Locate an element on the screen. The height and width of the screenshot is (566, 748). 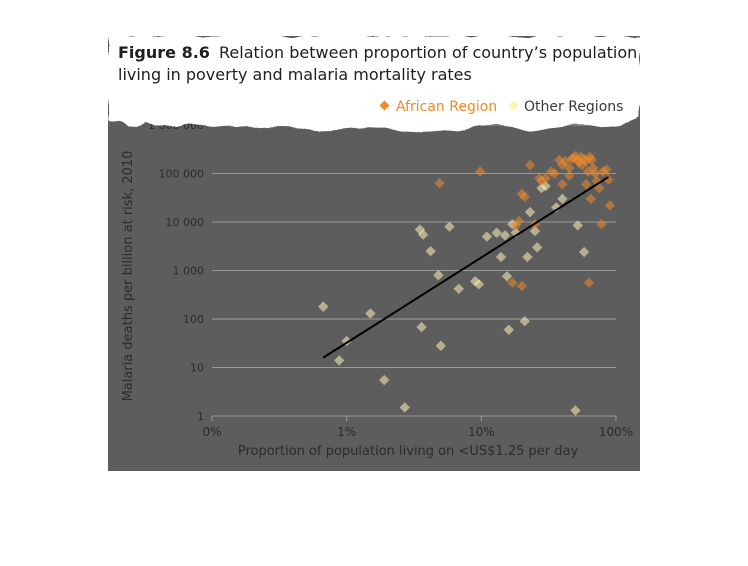
y-tick-label: 100 is located at coordinates (193, 319).